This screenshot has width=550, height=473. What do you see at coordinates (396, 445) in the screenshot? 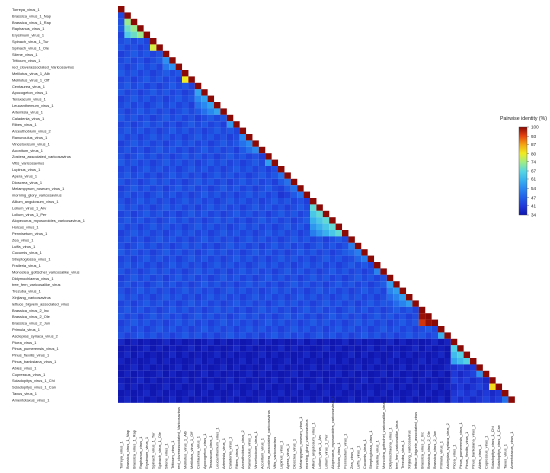
I see `column-label: tree_fern_varicosalike_virus` at bounding box center [396, 445].